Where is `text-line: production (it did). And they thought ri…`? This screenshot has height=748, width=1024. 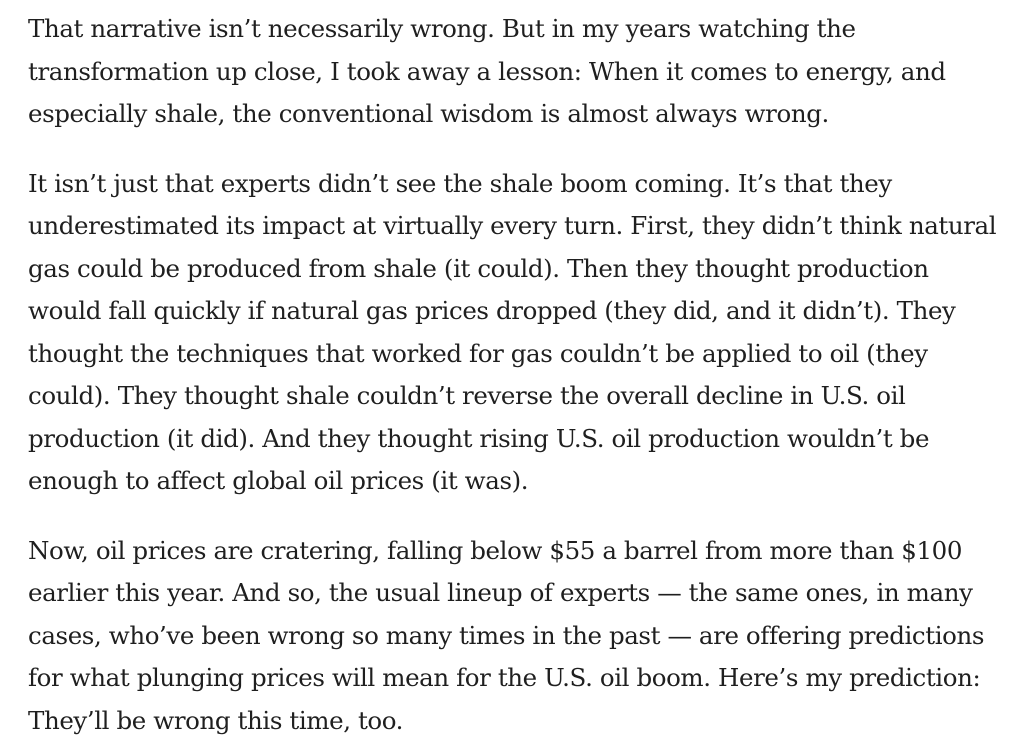 text-line: production (it did). And they thought ri… is located at coordinates (479, 438).